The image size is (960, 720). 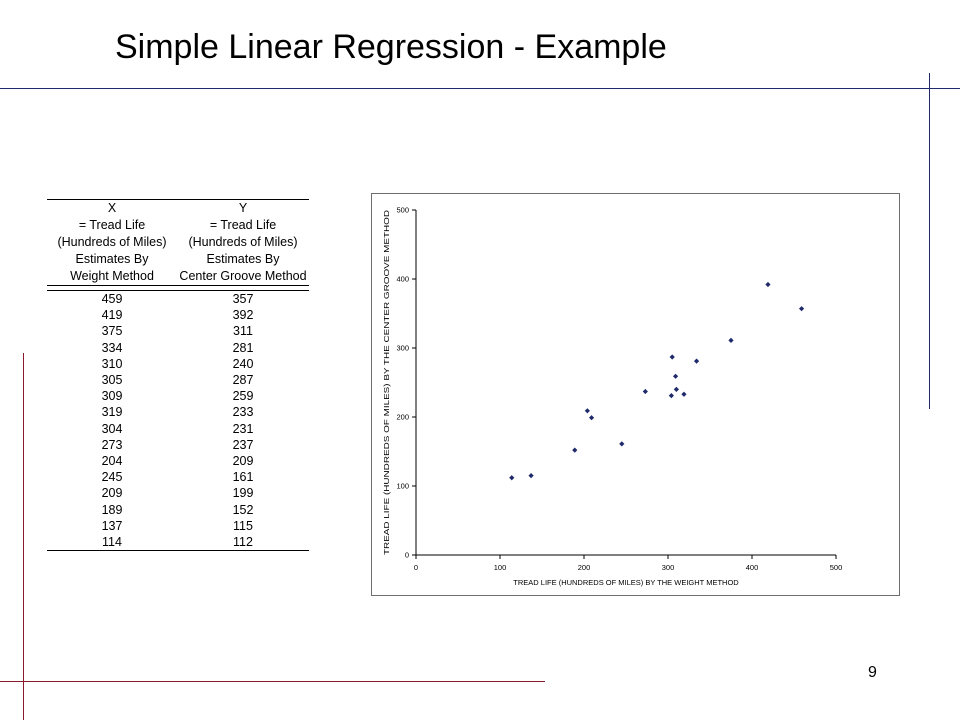 What do you see at coordinates (584, 567) in the screenshot?
I see `x-tick-label: 200` at bounding box center [584, 567].